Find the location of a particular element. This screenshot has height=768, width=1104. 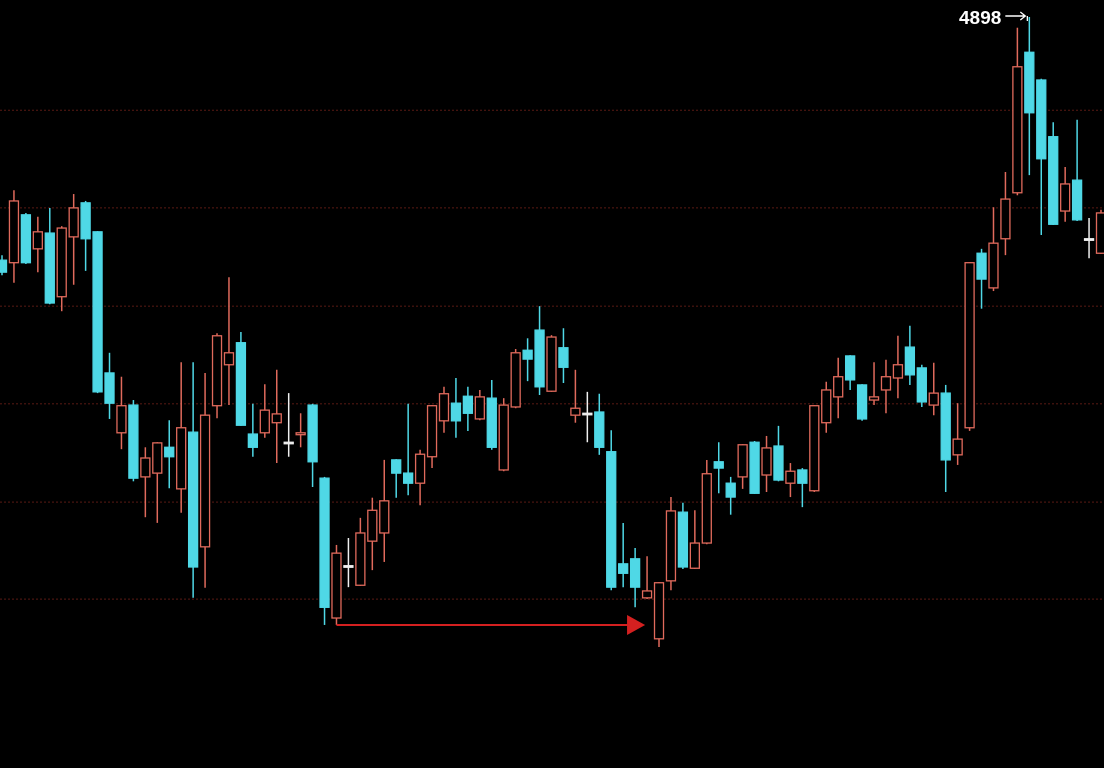

annotation: 4898 is located at coordinates (980, 17).